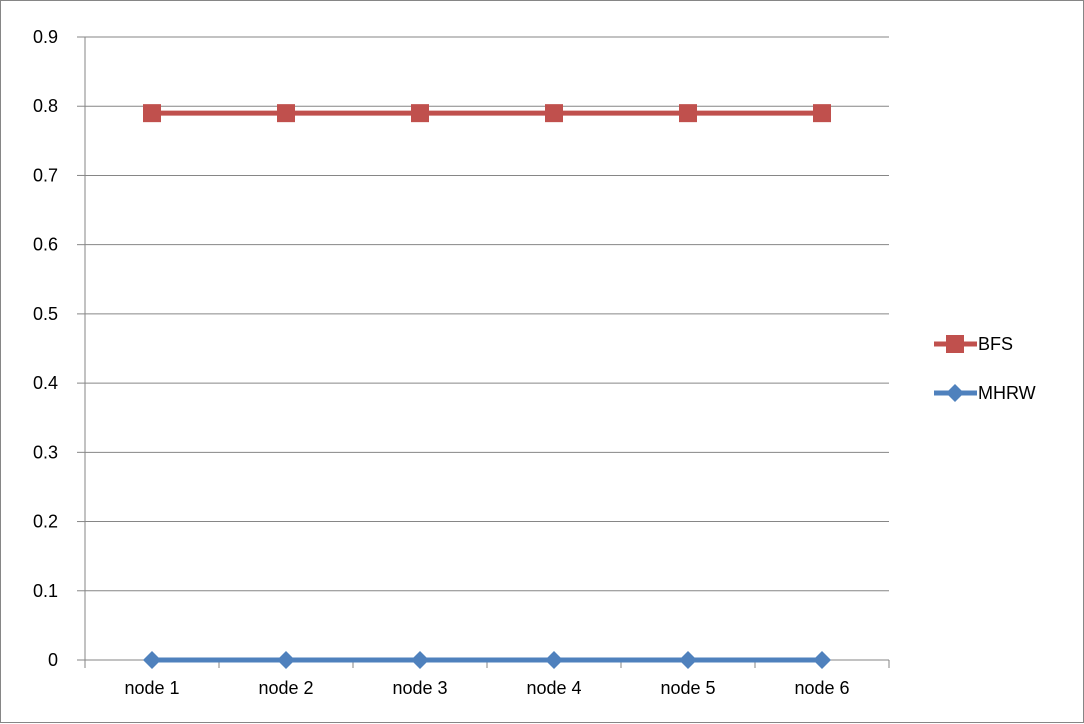  I want to click on y-tick-labels: 0 0.1 0.2 0.3 0.4 0.5 0.6 0.7 0.8 0.9, so click(45, 348).